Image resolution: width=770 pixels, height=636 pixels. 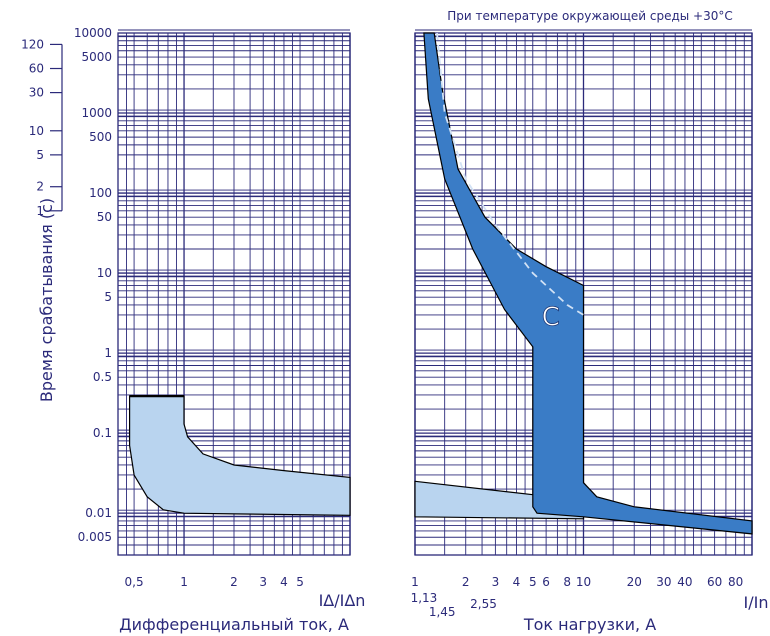 What do you see at coordinates (40, 155) in the screenshot?
I see `minute-tick-label: 5` at bounding box center [40, 155].